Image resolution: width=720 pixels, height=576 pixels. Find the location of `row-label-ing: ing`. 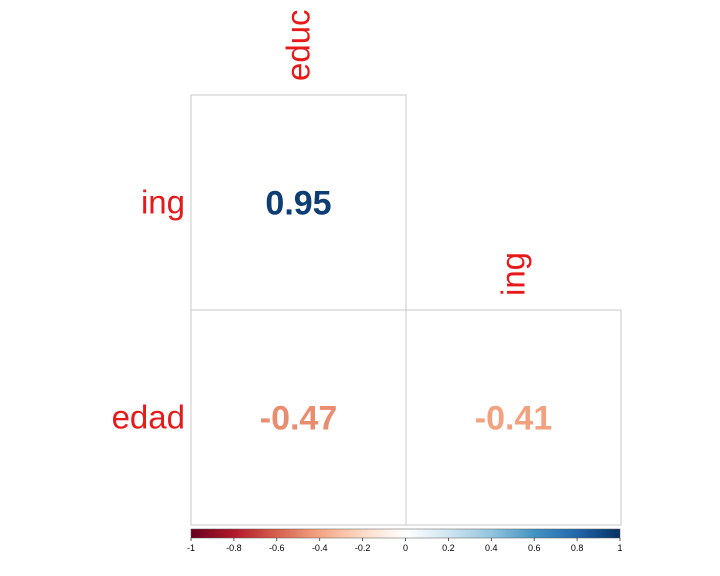

row-label-ing: ing is located at coordinates (163, 202).